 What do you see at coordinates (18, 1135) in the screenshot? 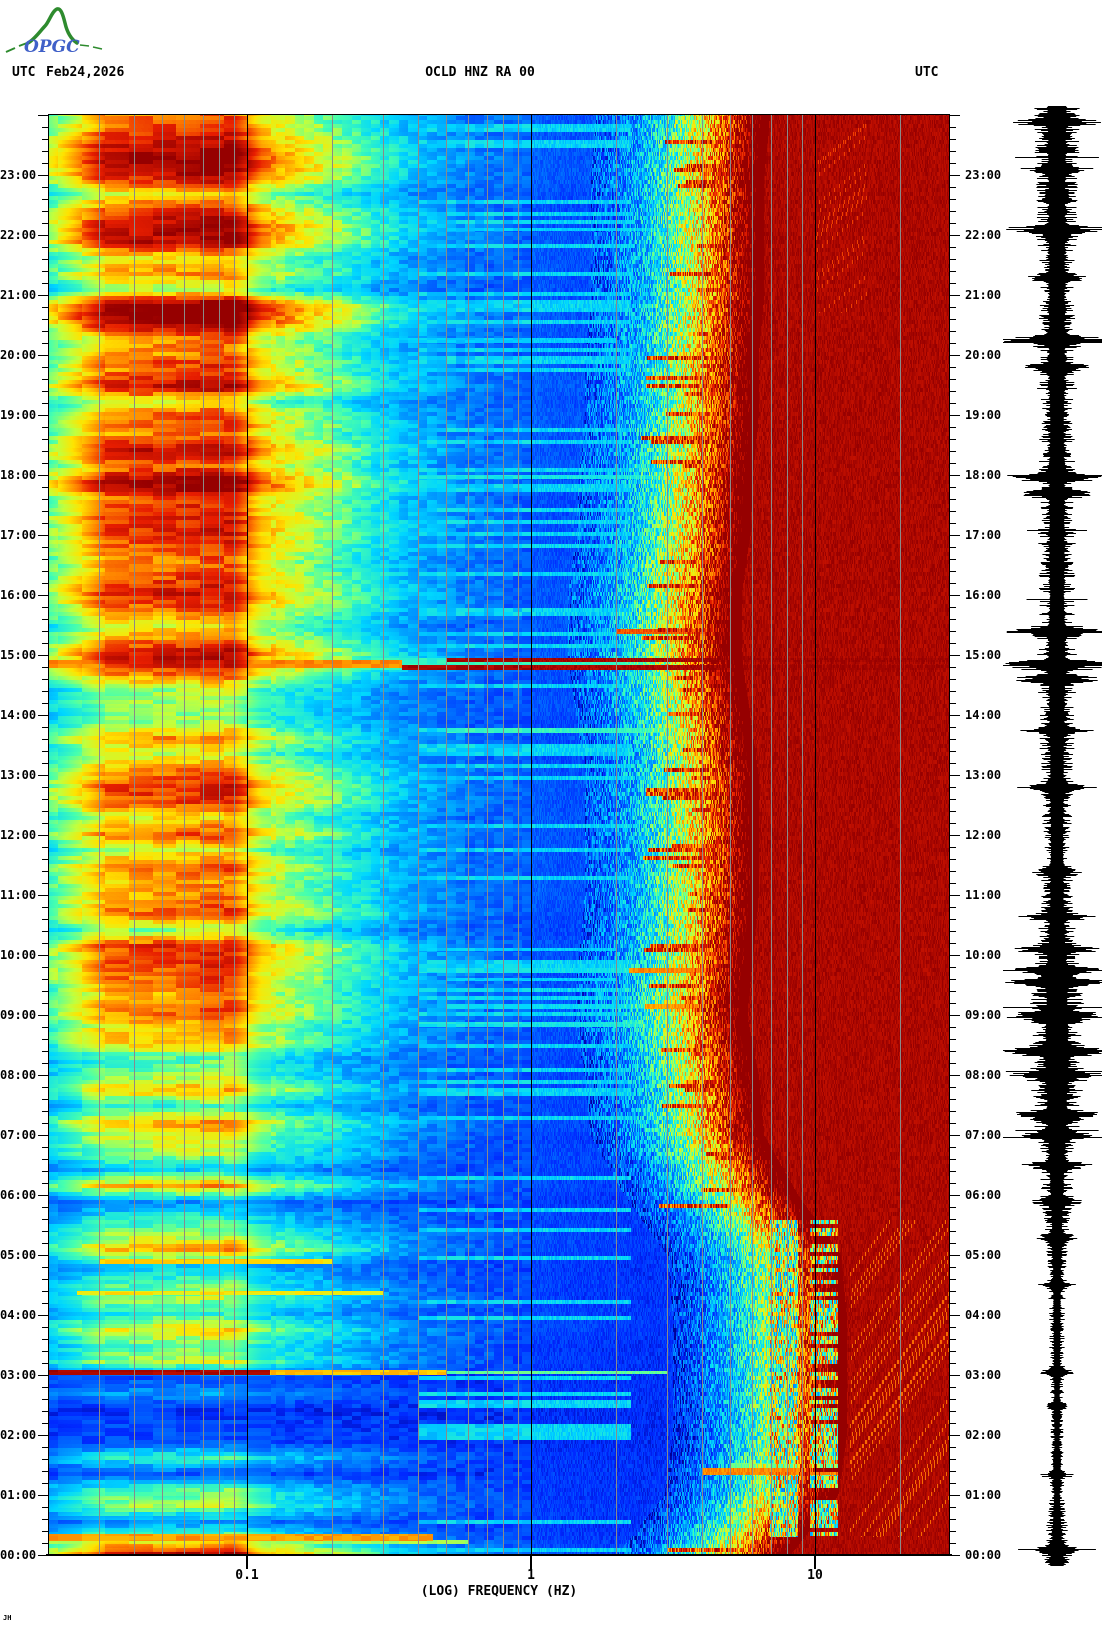
I see `time-label-left: 07:00` at bounding box center [18, 1135].